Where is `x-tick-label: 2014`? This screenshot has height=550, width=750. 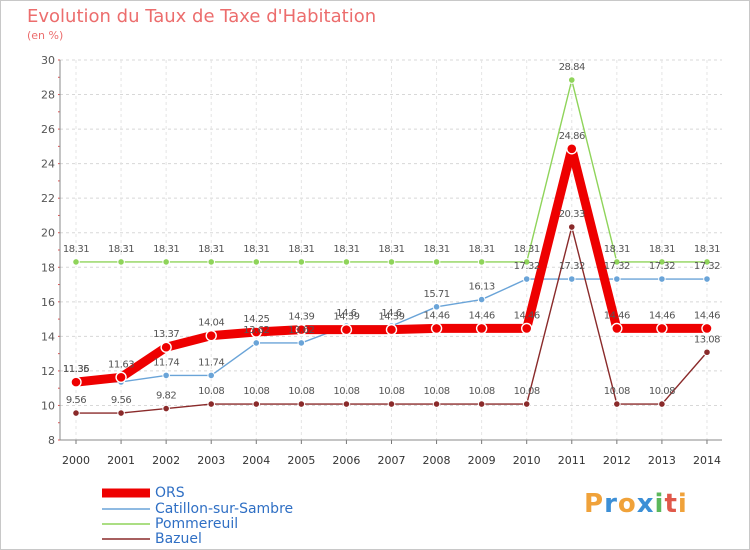 x-tick-label: 2014 is located at coordinates (707, 460).